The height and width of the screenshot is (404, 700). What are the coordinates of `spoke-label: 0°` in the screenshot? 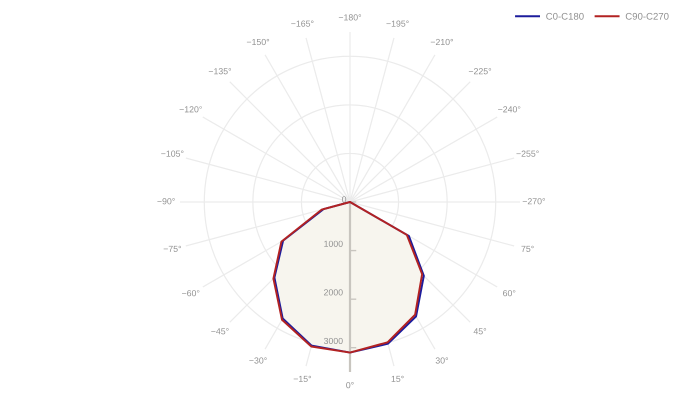 It's located at (350, 385).